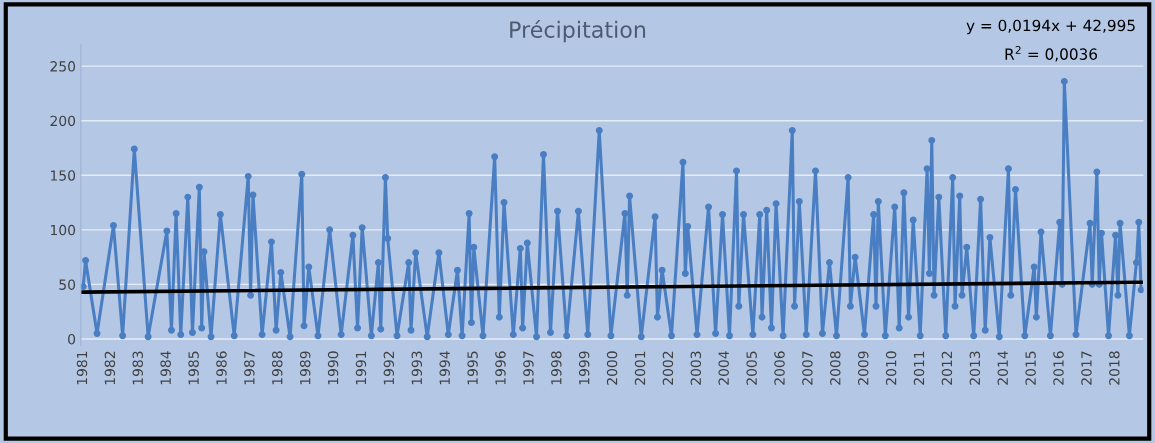  What do you see at coordinates (1051, 53) in the screenshot?
I see `annotation: R$^{2}$ = 0,0036` at bounding box center [1051, 53].